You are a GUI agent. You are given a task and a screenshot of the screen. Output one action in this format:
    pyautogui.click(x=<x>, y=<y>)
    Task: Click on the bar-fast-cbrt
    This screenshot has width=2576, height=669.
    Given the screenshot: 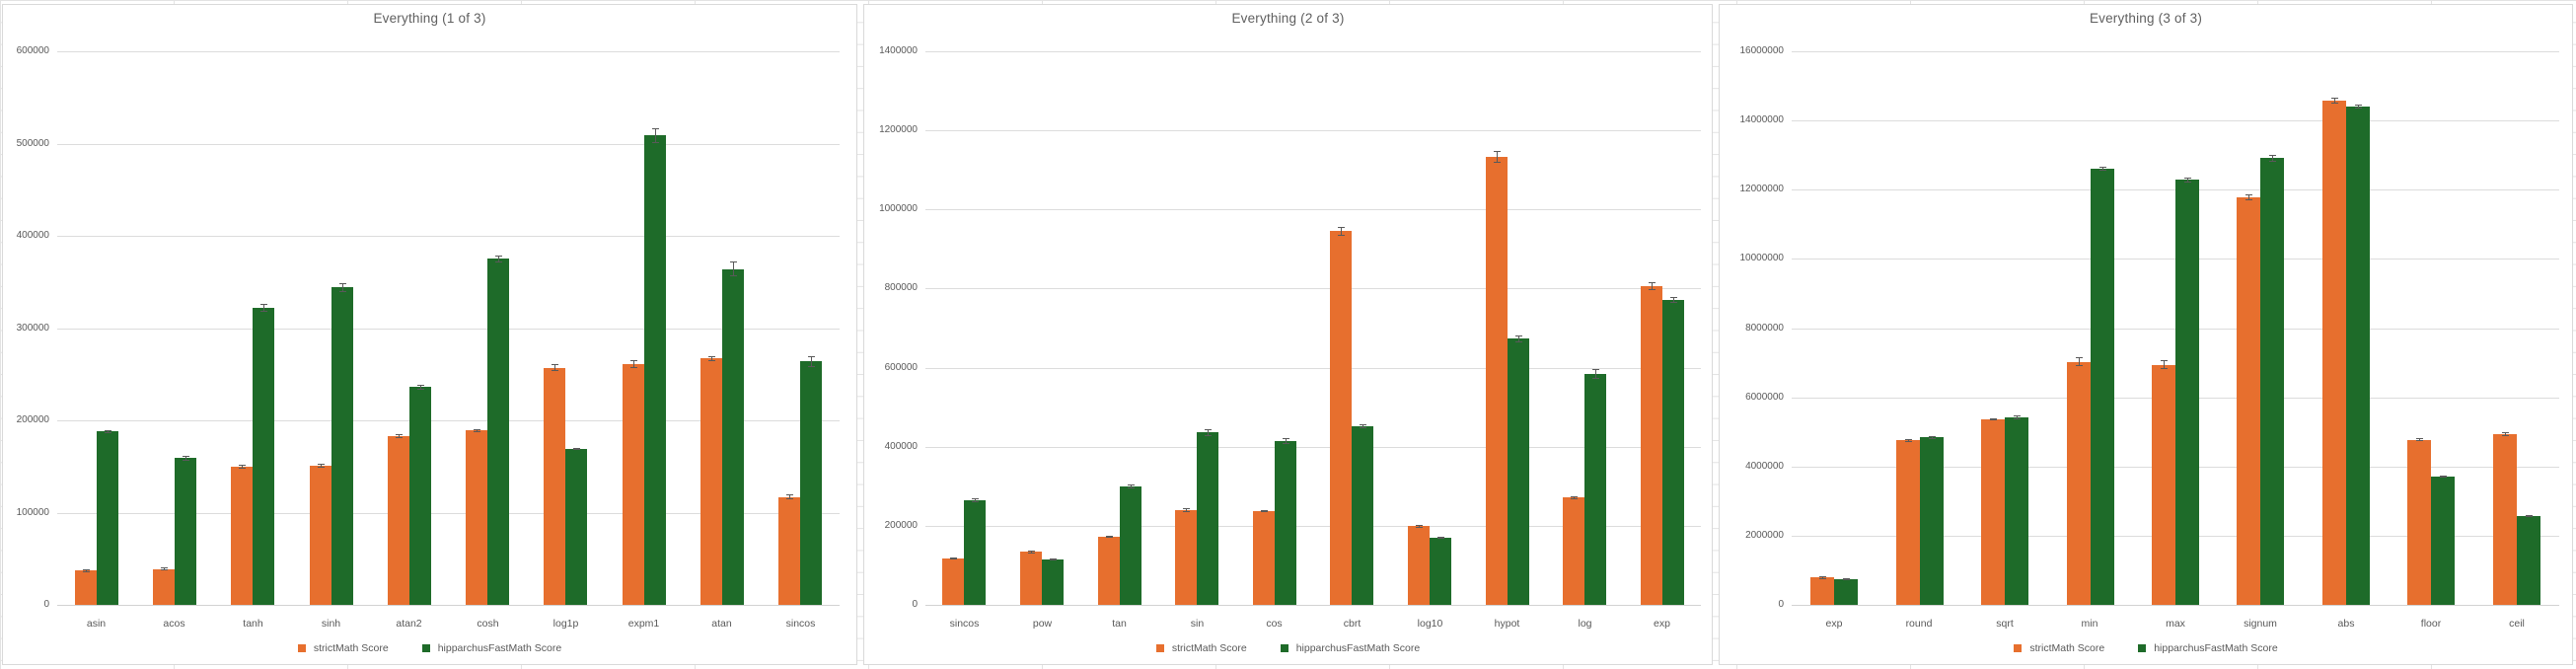 What is the action you would take?
    pyautogui.click(x=1362, y=515)
    